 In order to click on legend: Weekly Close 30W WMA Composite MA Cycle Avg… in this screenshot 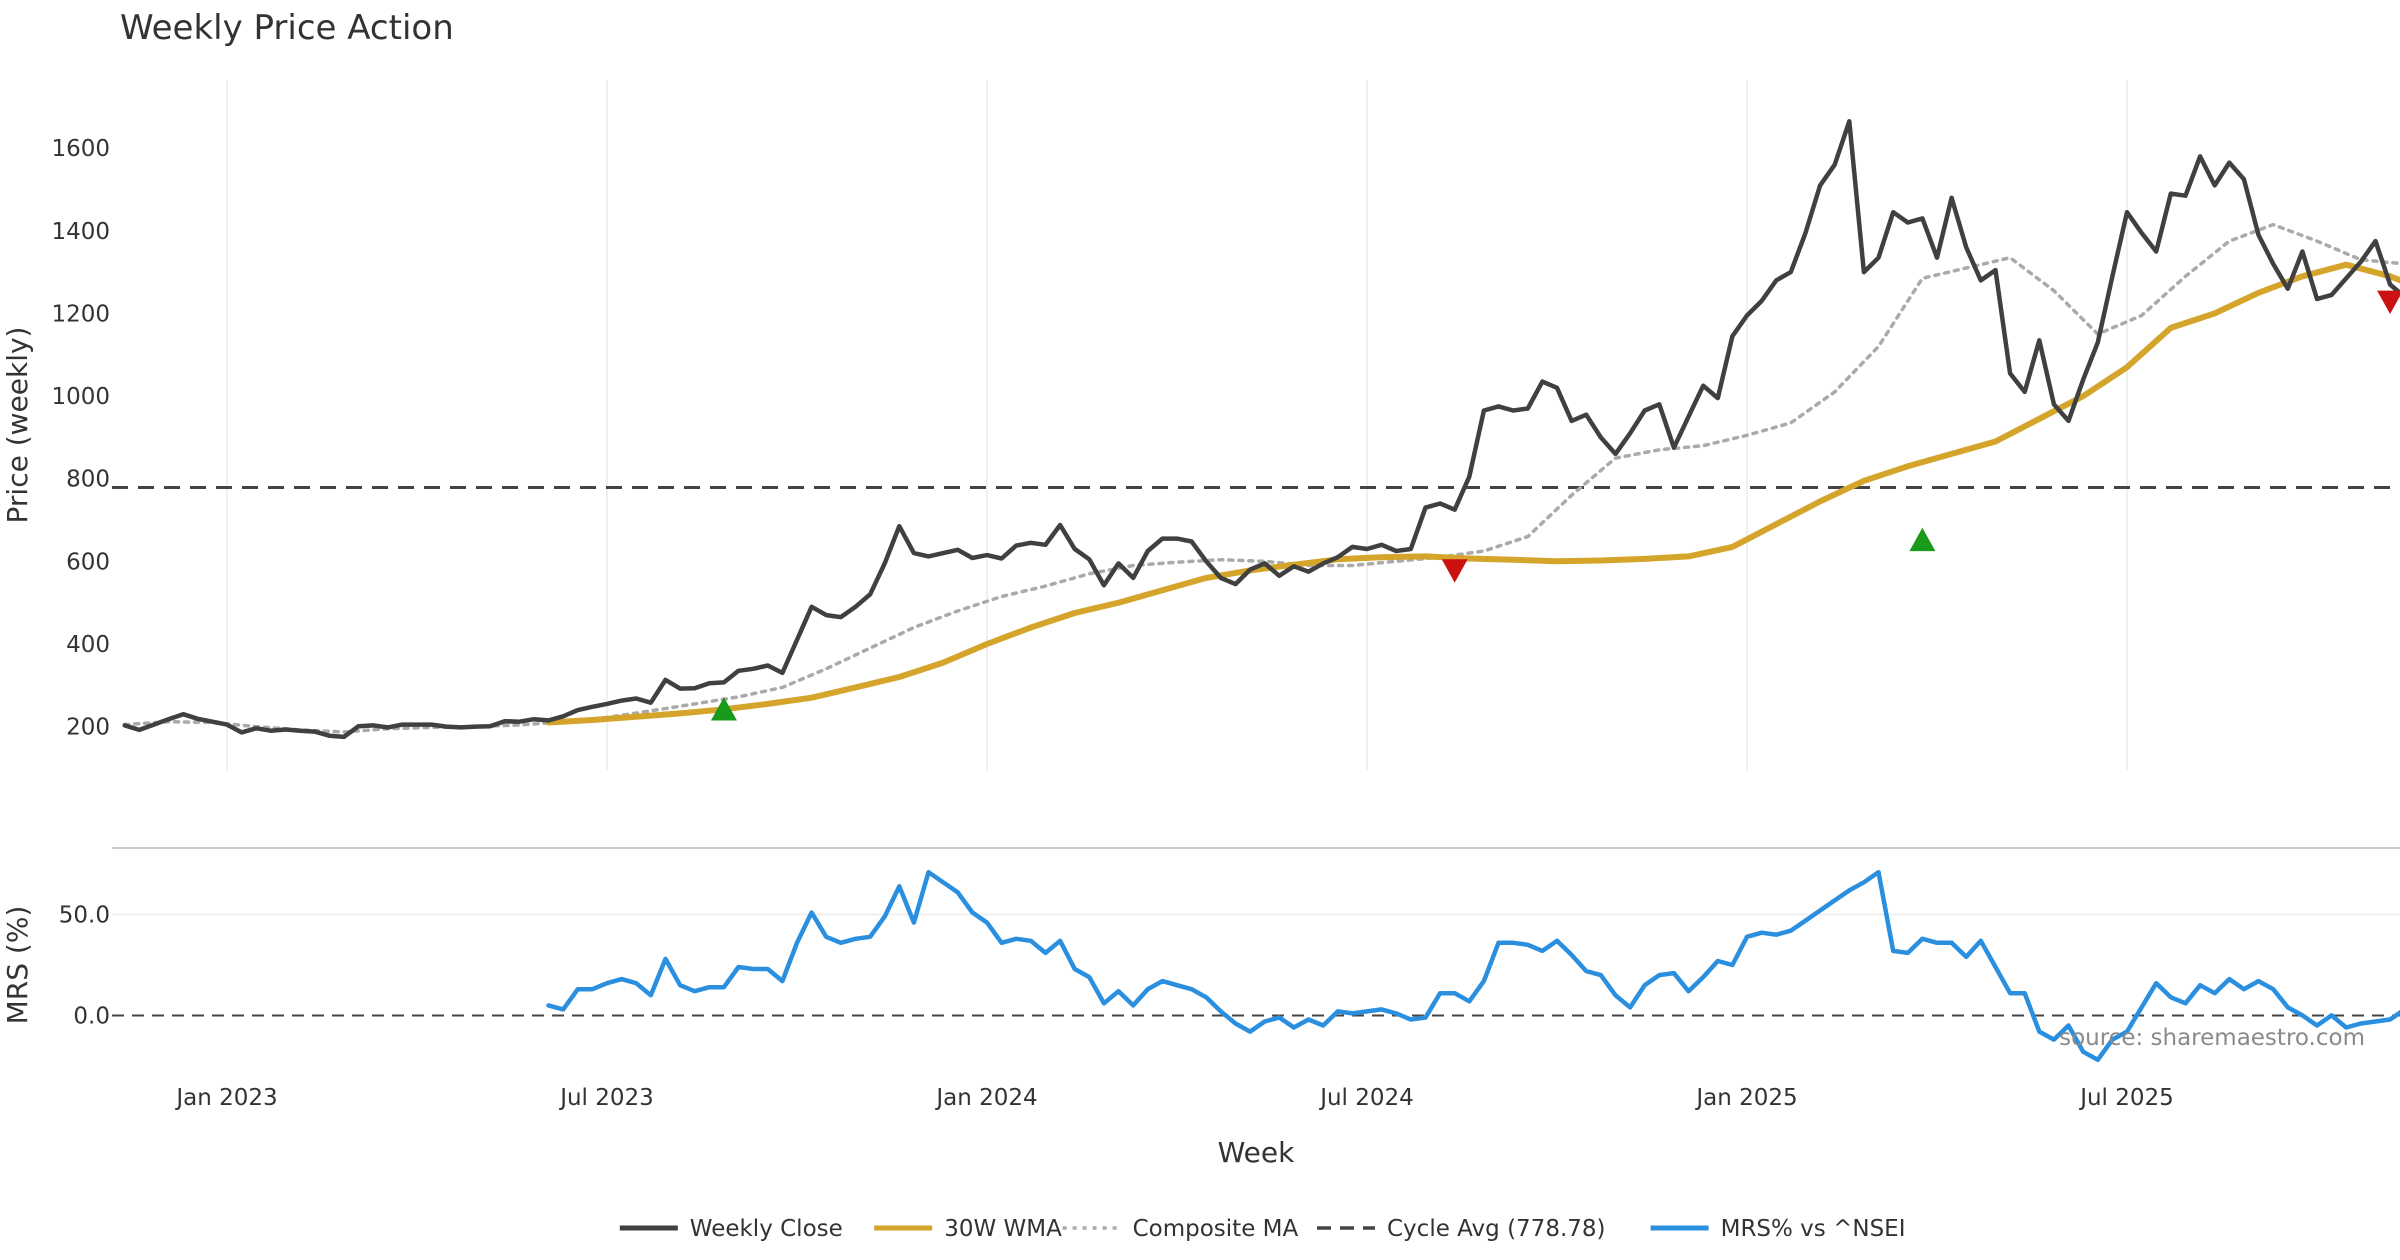, I will do `click(1262, 1229)`.